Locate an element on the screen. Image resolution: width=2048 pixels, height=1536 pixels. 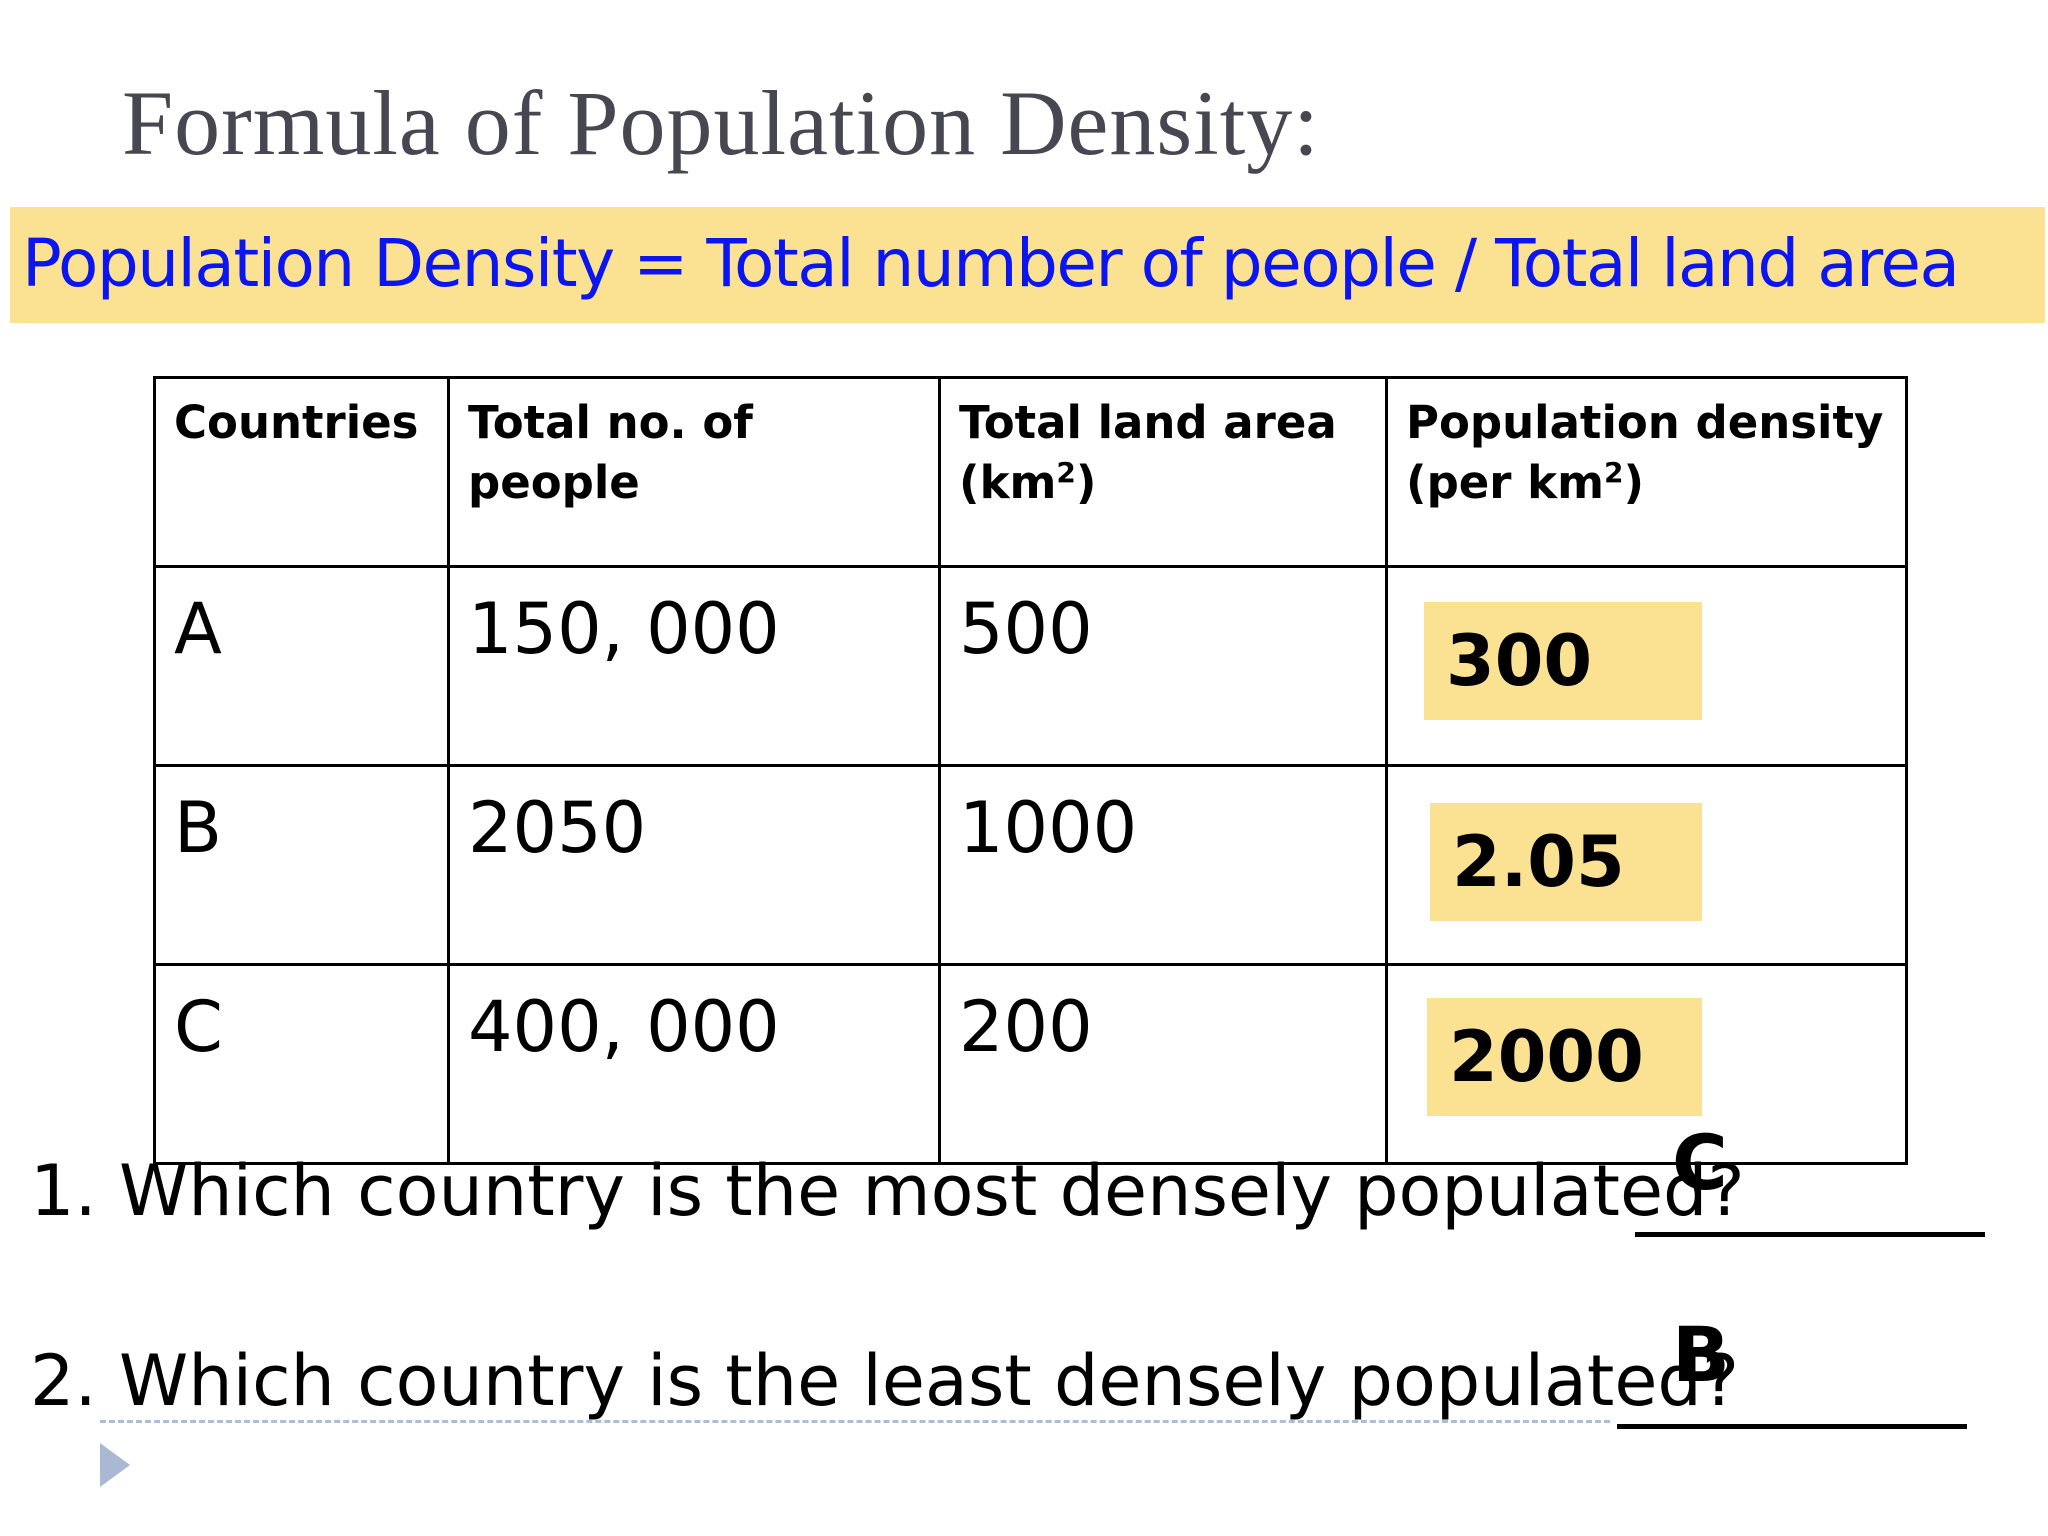
header-density-unit-sup: 2 is located at coordinates (1613, 472).